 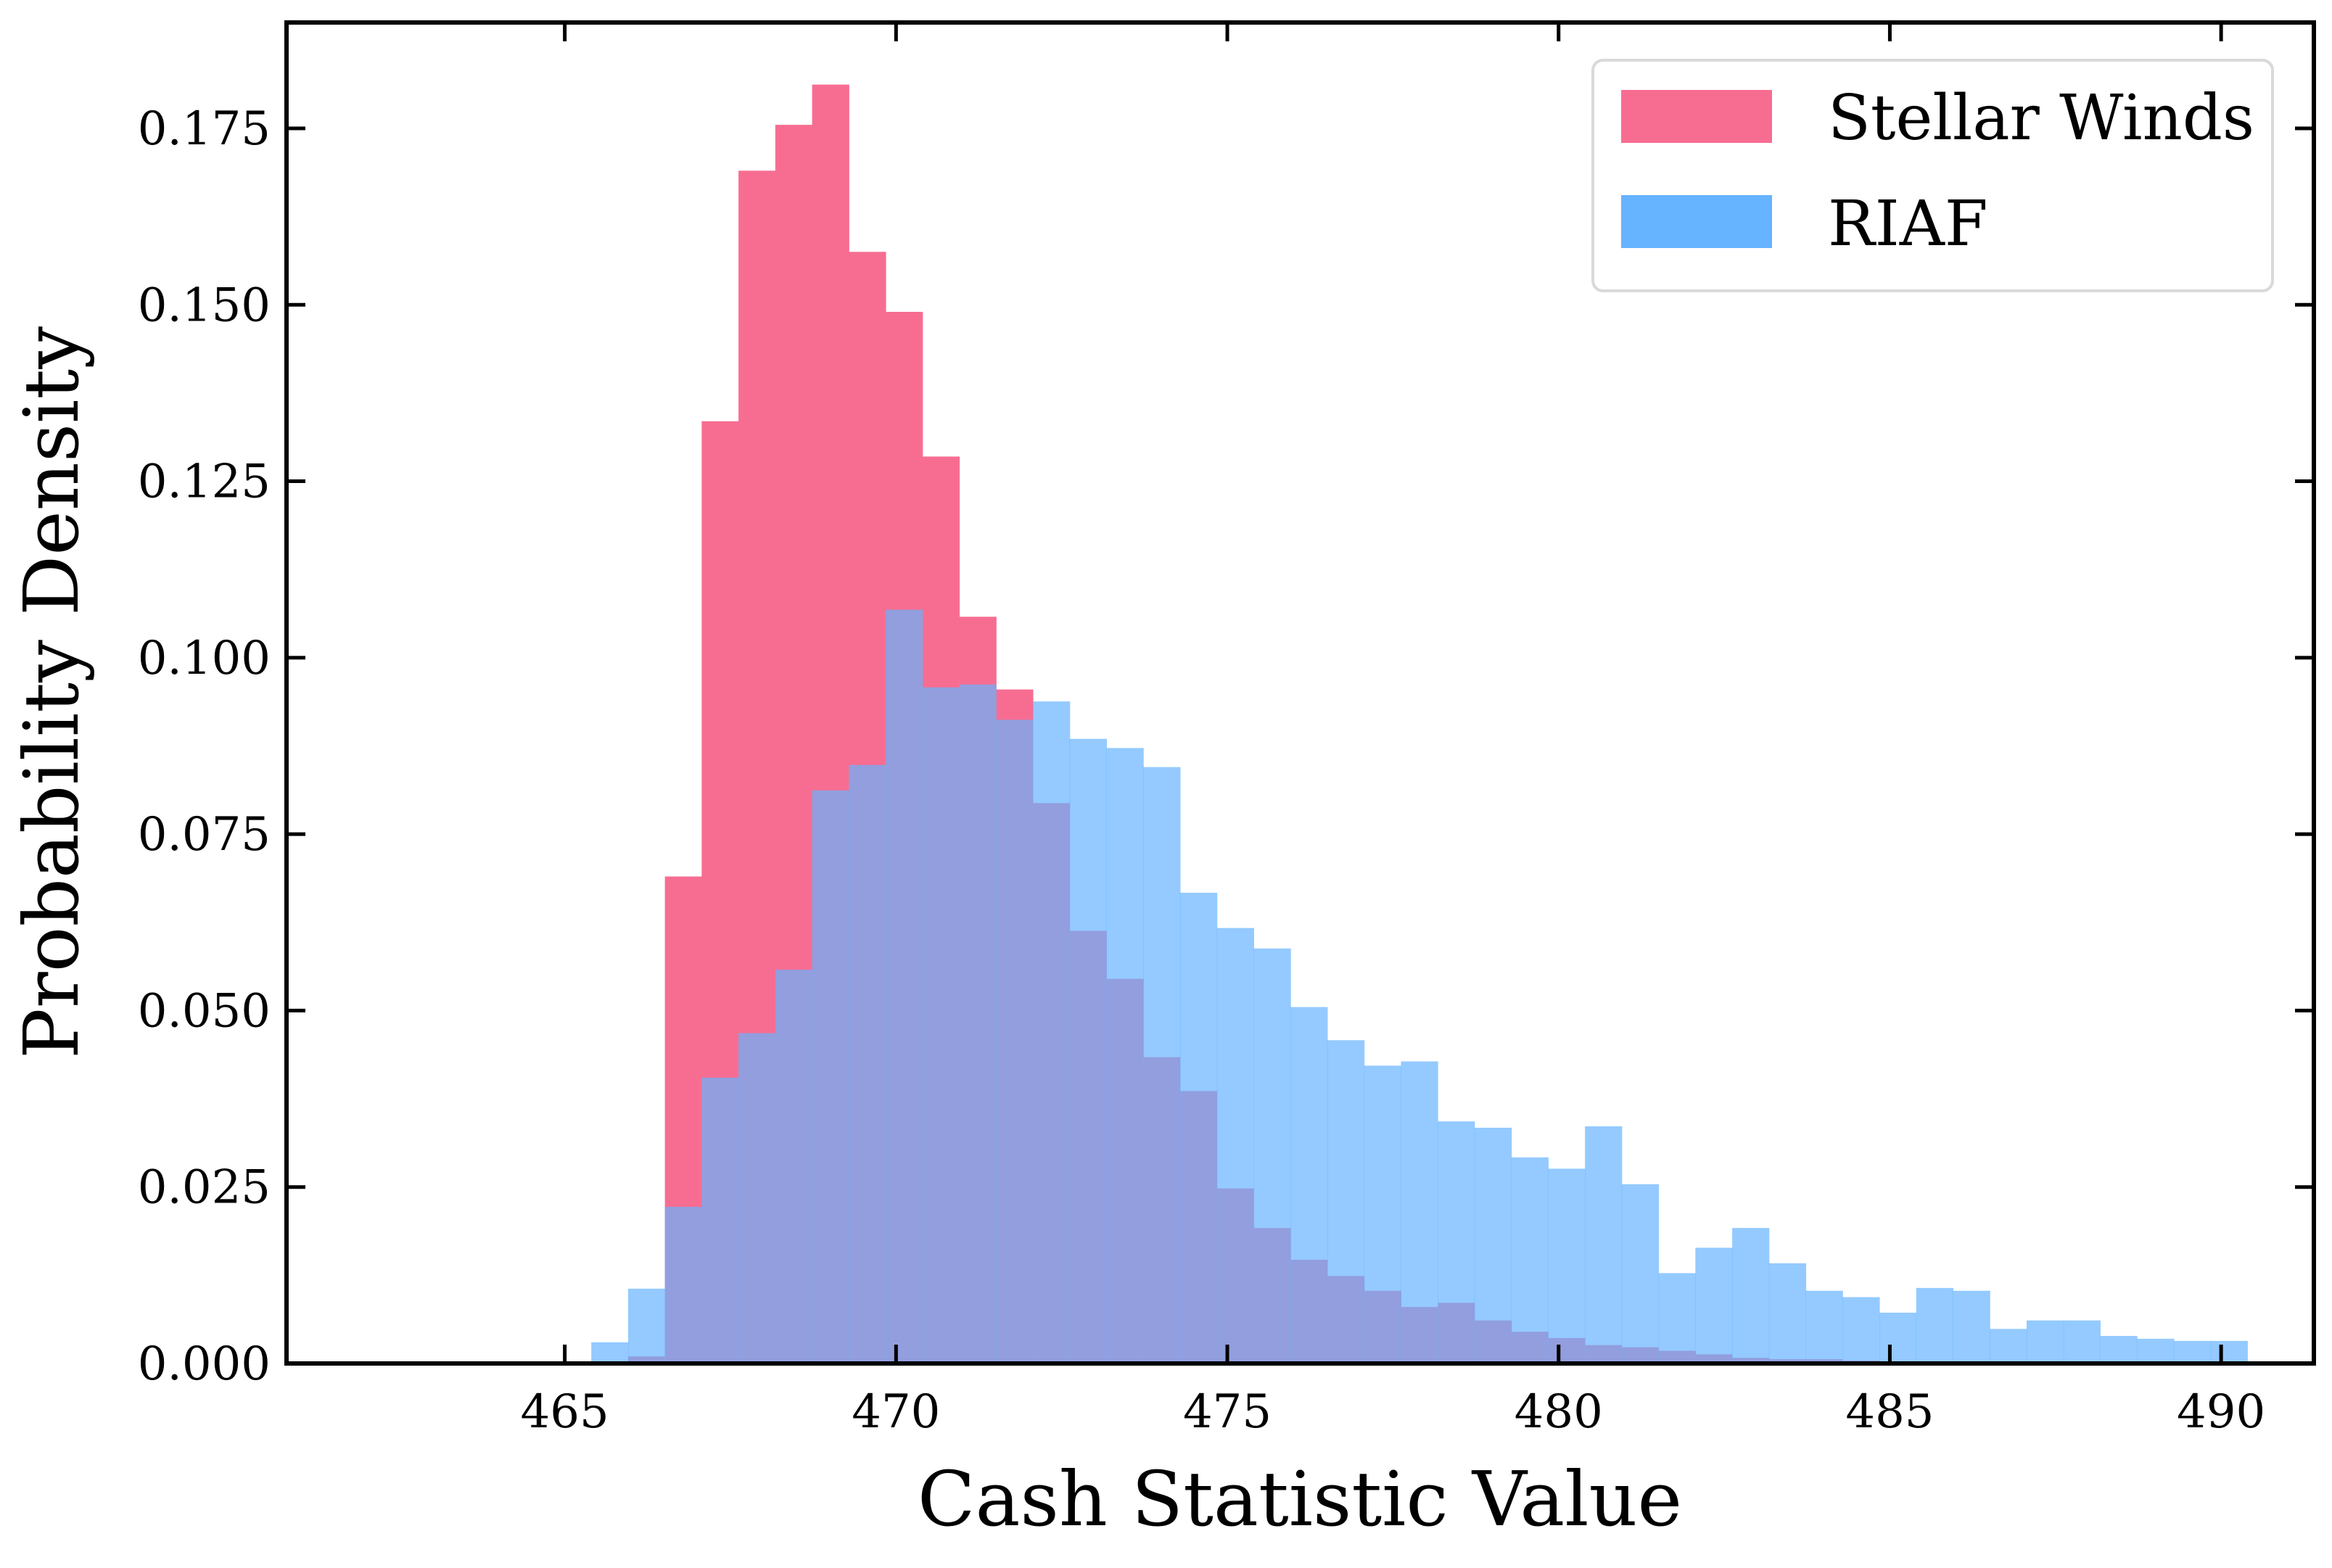 What do you see at coordinates (1696, 221) in the screenshot?
I see `legend-swatch-riaf` at bounding box center [1696, 221].